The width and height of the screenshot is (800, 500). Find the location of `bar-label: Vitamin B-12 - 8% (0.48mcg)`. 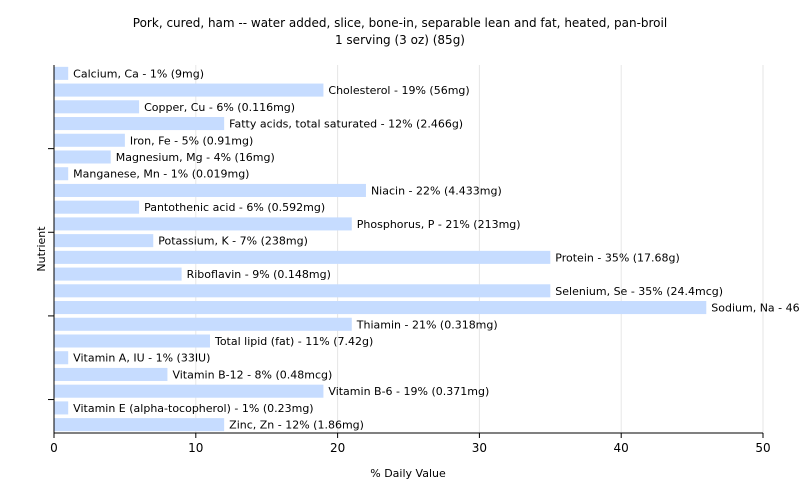

bar-label: Vitamin B-12 - 8% (0.48mcg) is located at coordinates (252, 374).